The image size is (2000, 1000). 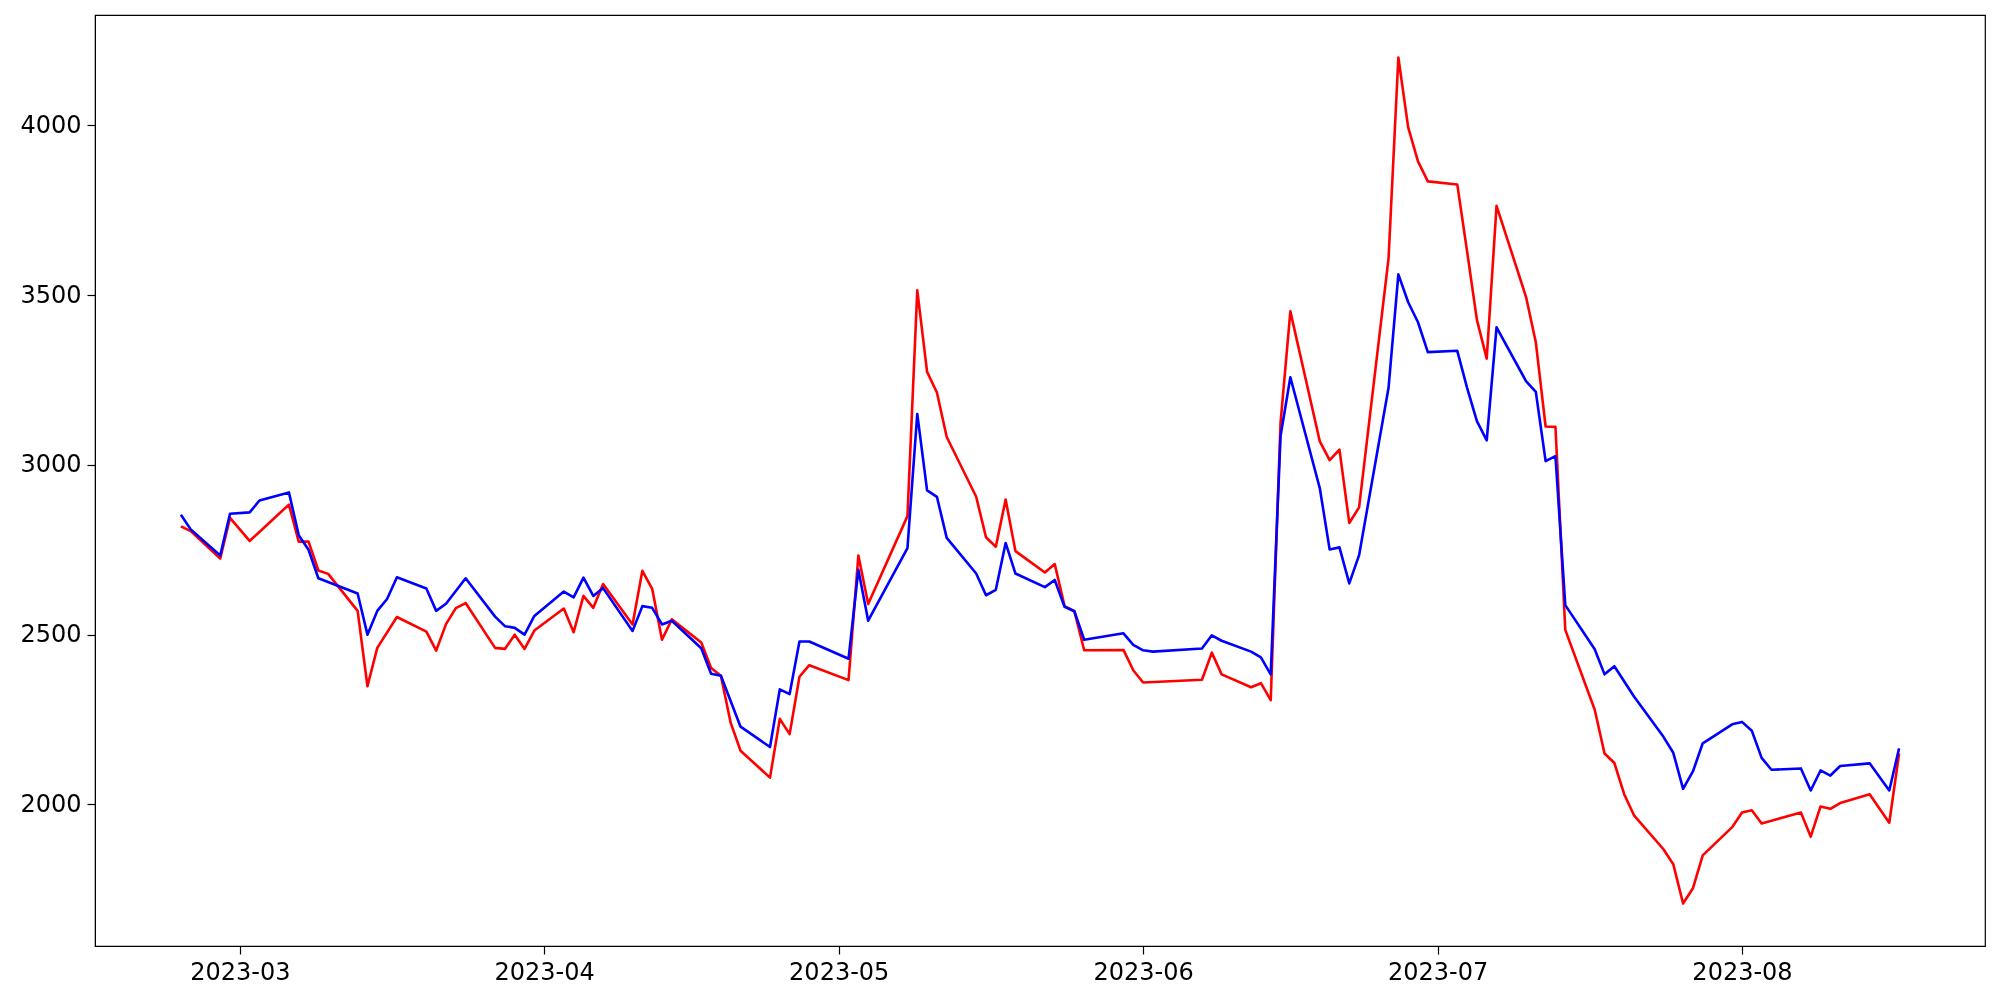 What do you see at coordinates (51, 464) in the screenshot?
I see `y-tick-label: 3000` at bounding box center [51, 464].